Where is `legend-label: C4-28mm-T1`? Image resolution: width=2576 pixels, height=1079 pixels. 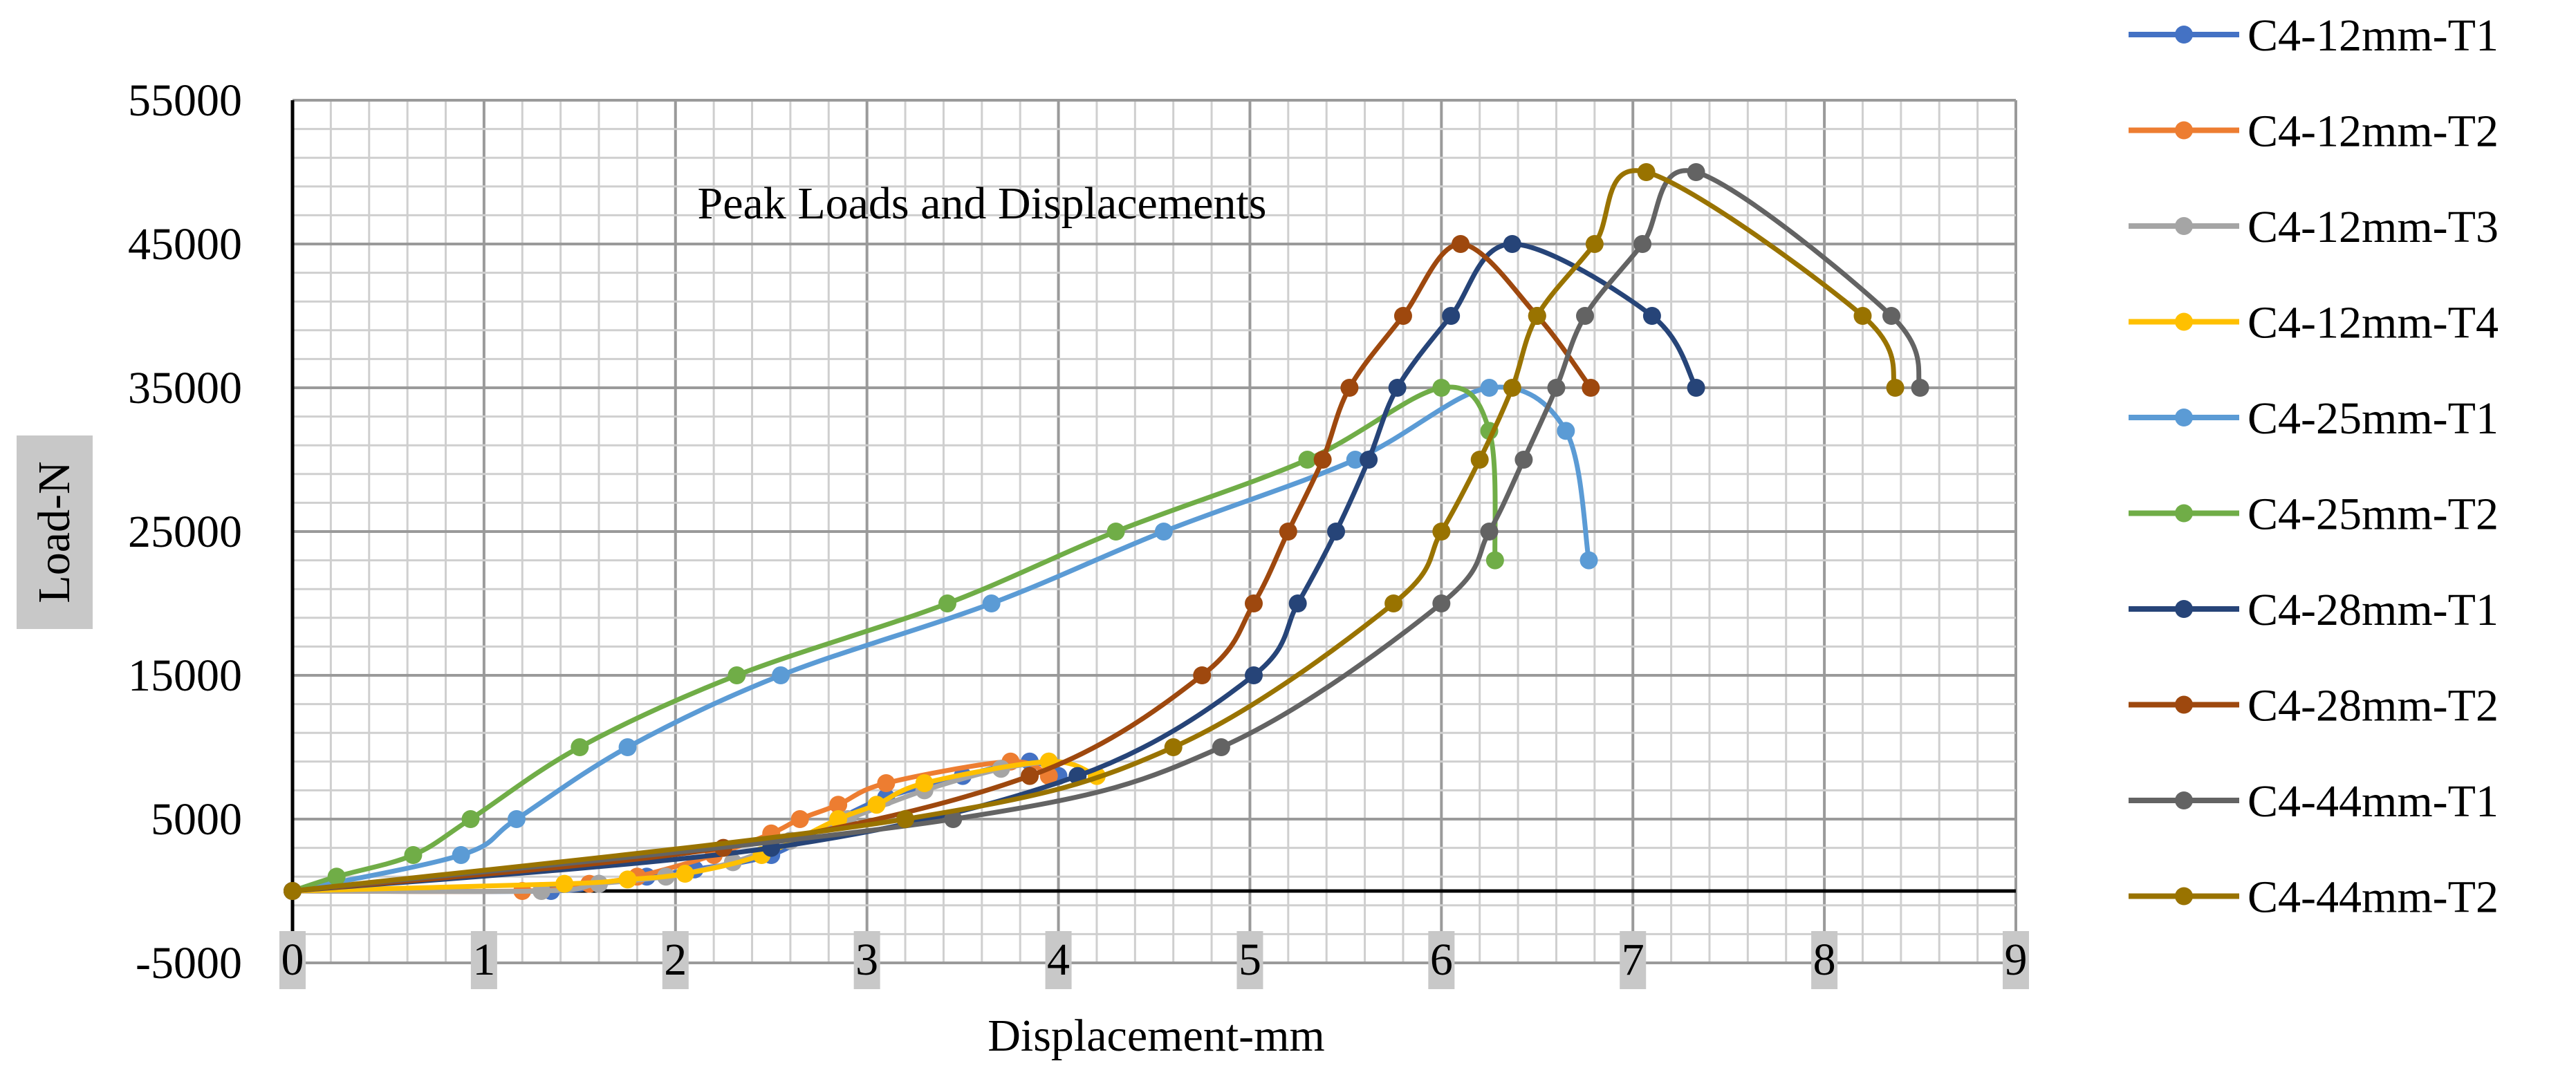 legend-label: C4-28mm-T1 is located at coordinates (2374, 610).